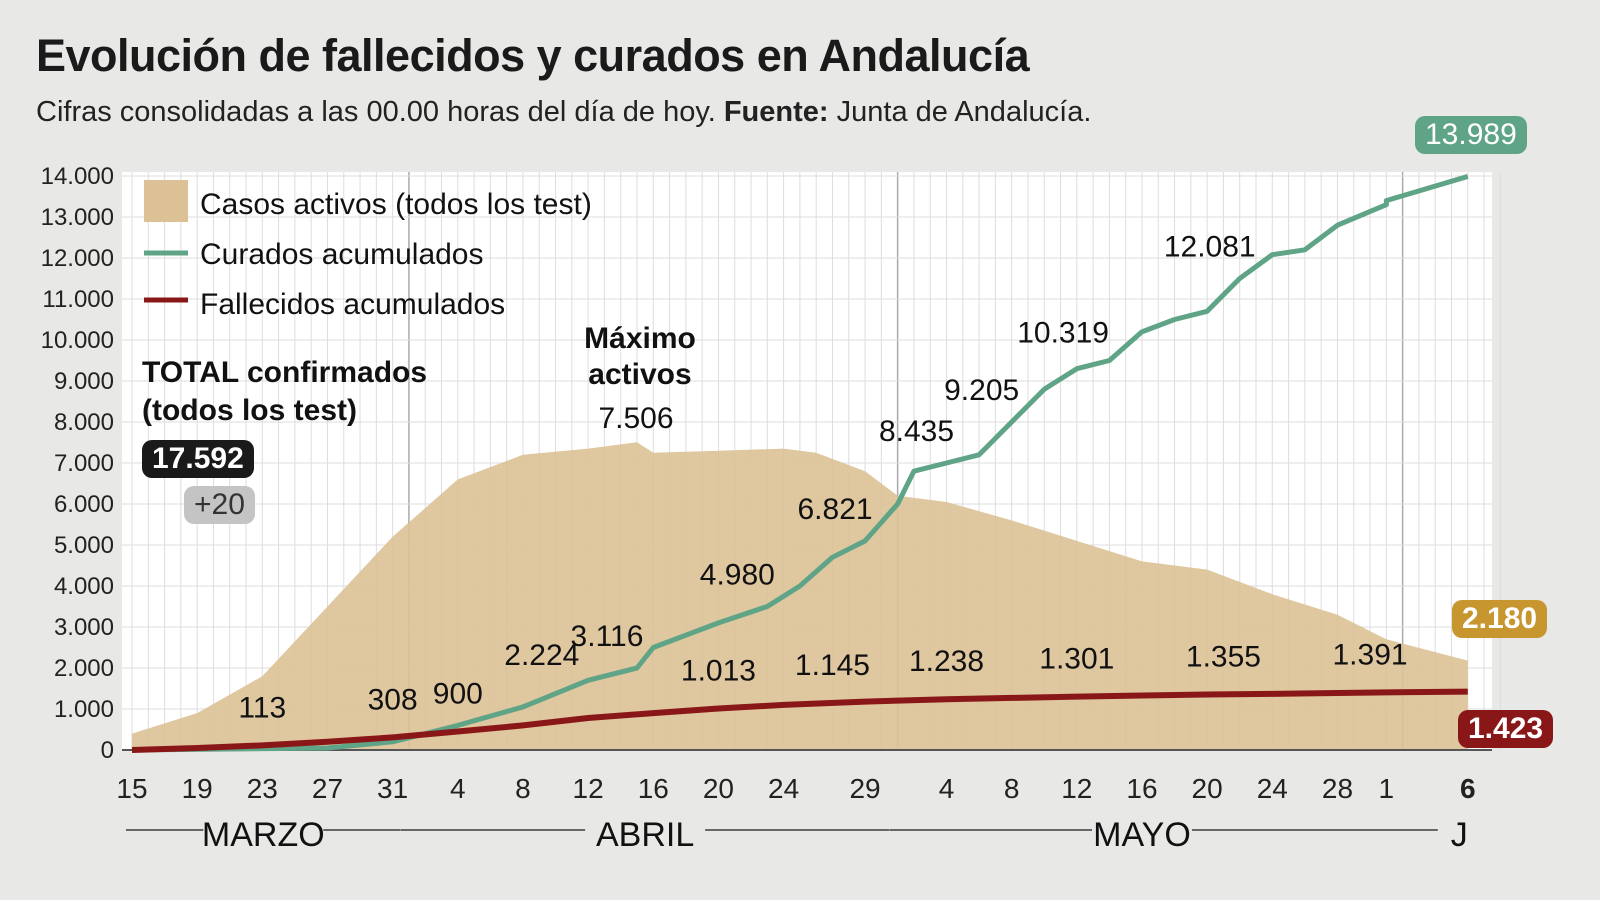 This screenshot has height=900, width=1600. I want to click on total-confirmed-badge: 17.592, so click(198, 459).